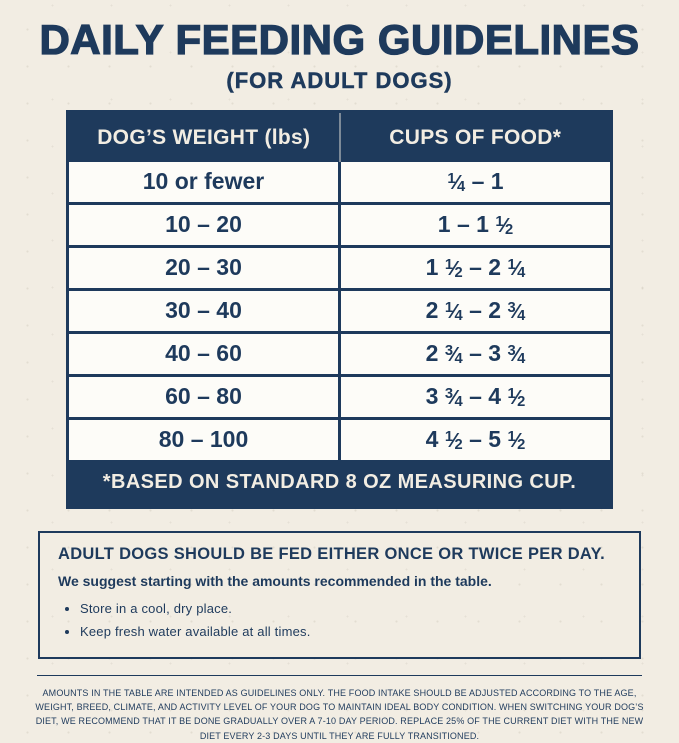  What do you see at coordinates (475, 311) in the screenshot?
I see `cups-cell: 2 1⁄4 – 2 3⁄4` at bounding box center [475, 311].